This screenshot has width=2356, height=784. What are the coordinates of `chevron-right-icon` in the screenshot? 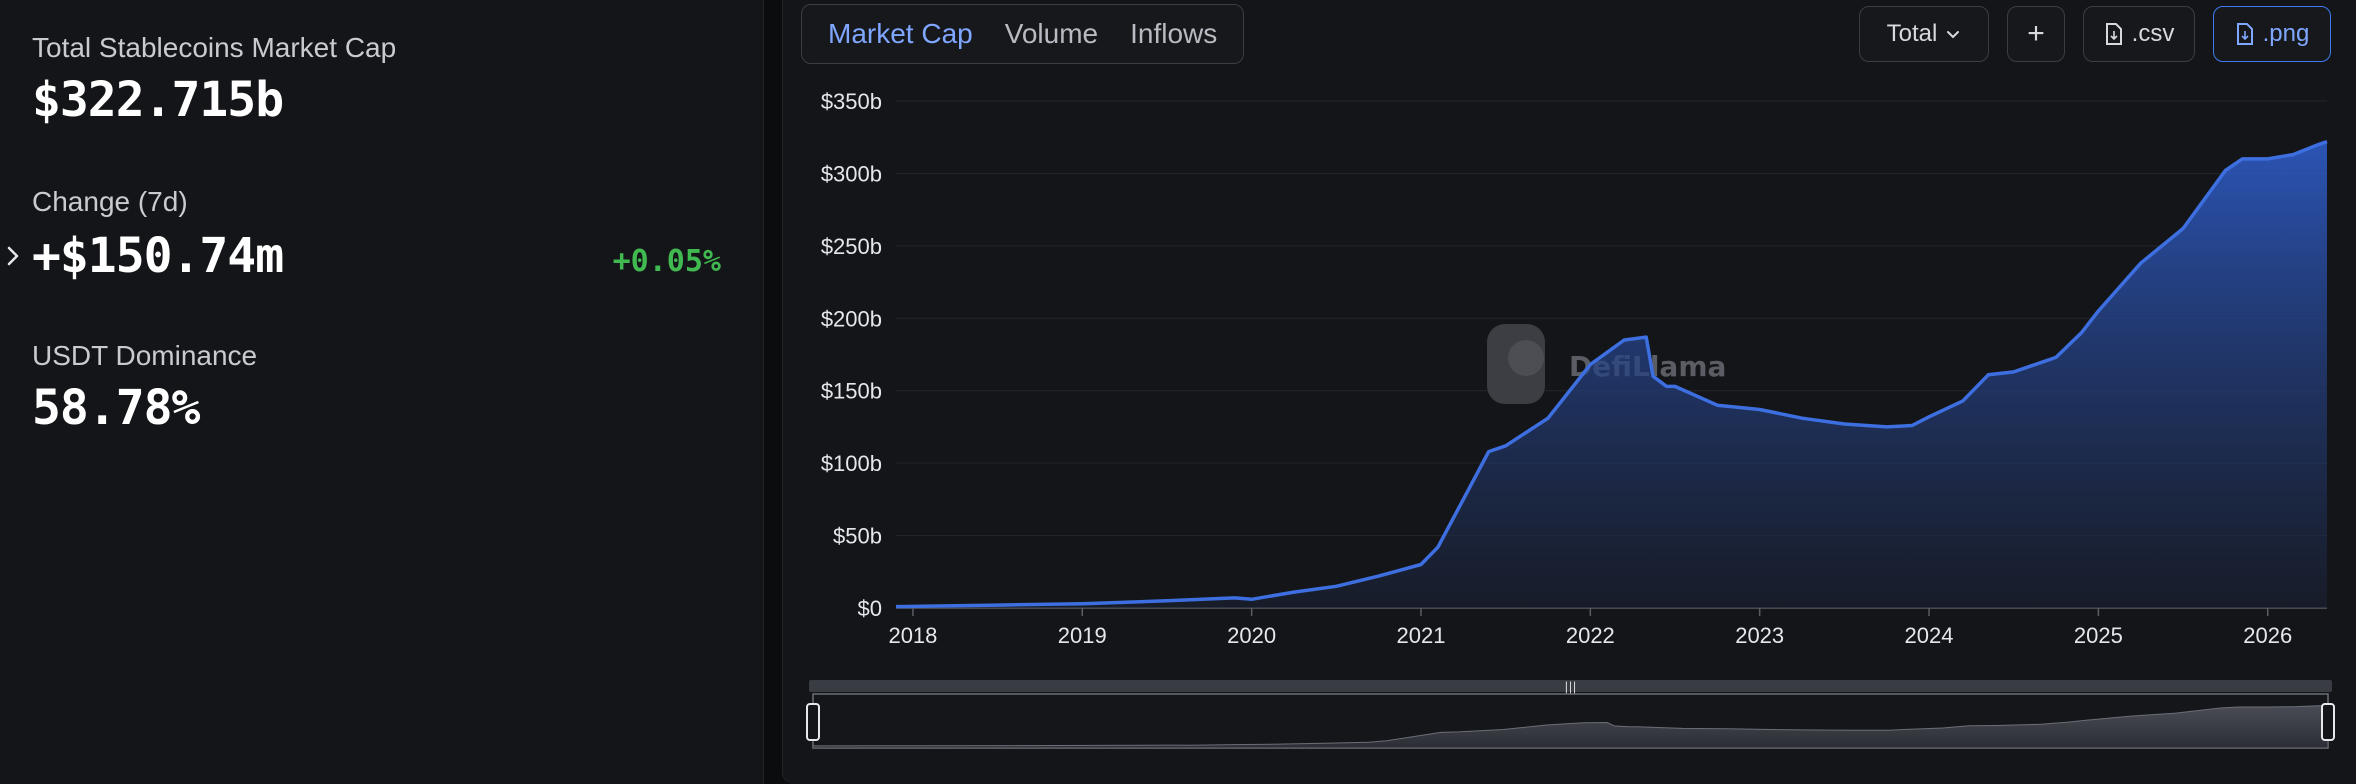 It's located at (14, 256).